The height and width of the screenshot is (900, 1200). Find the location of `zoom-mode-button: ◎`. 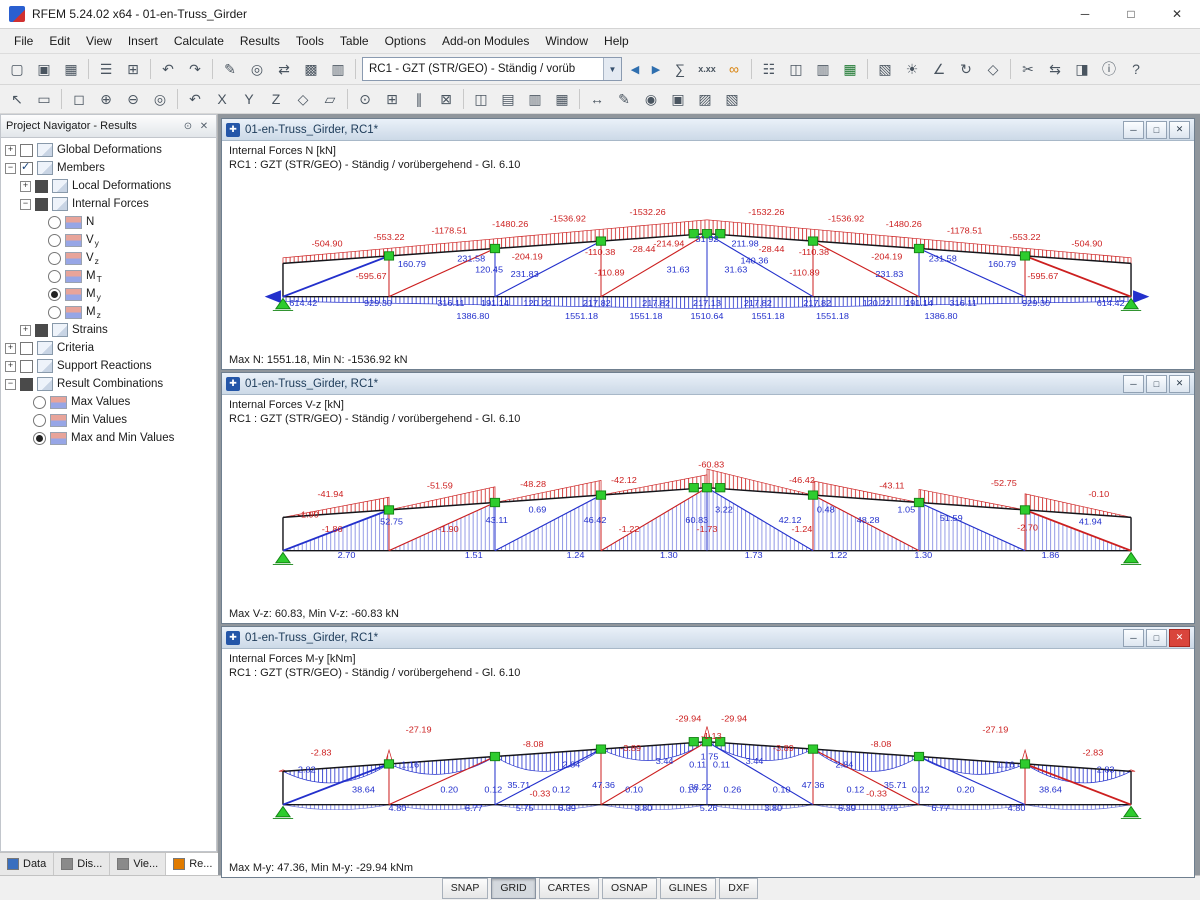

zoom-mode-button: ◎ is located at coordinates (257, 69).